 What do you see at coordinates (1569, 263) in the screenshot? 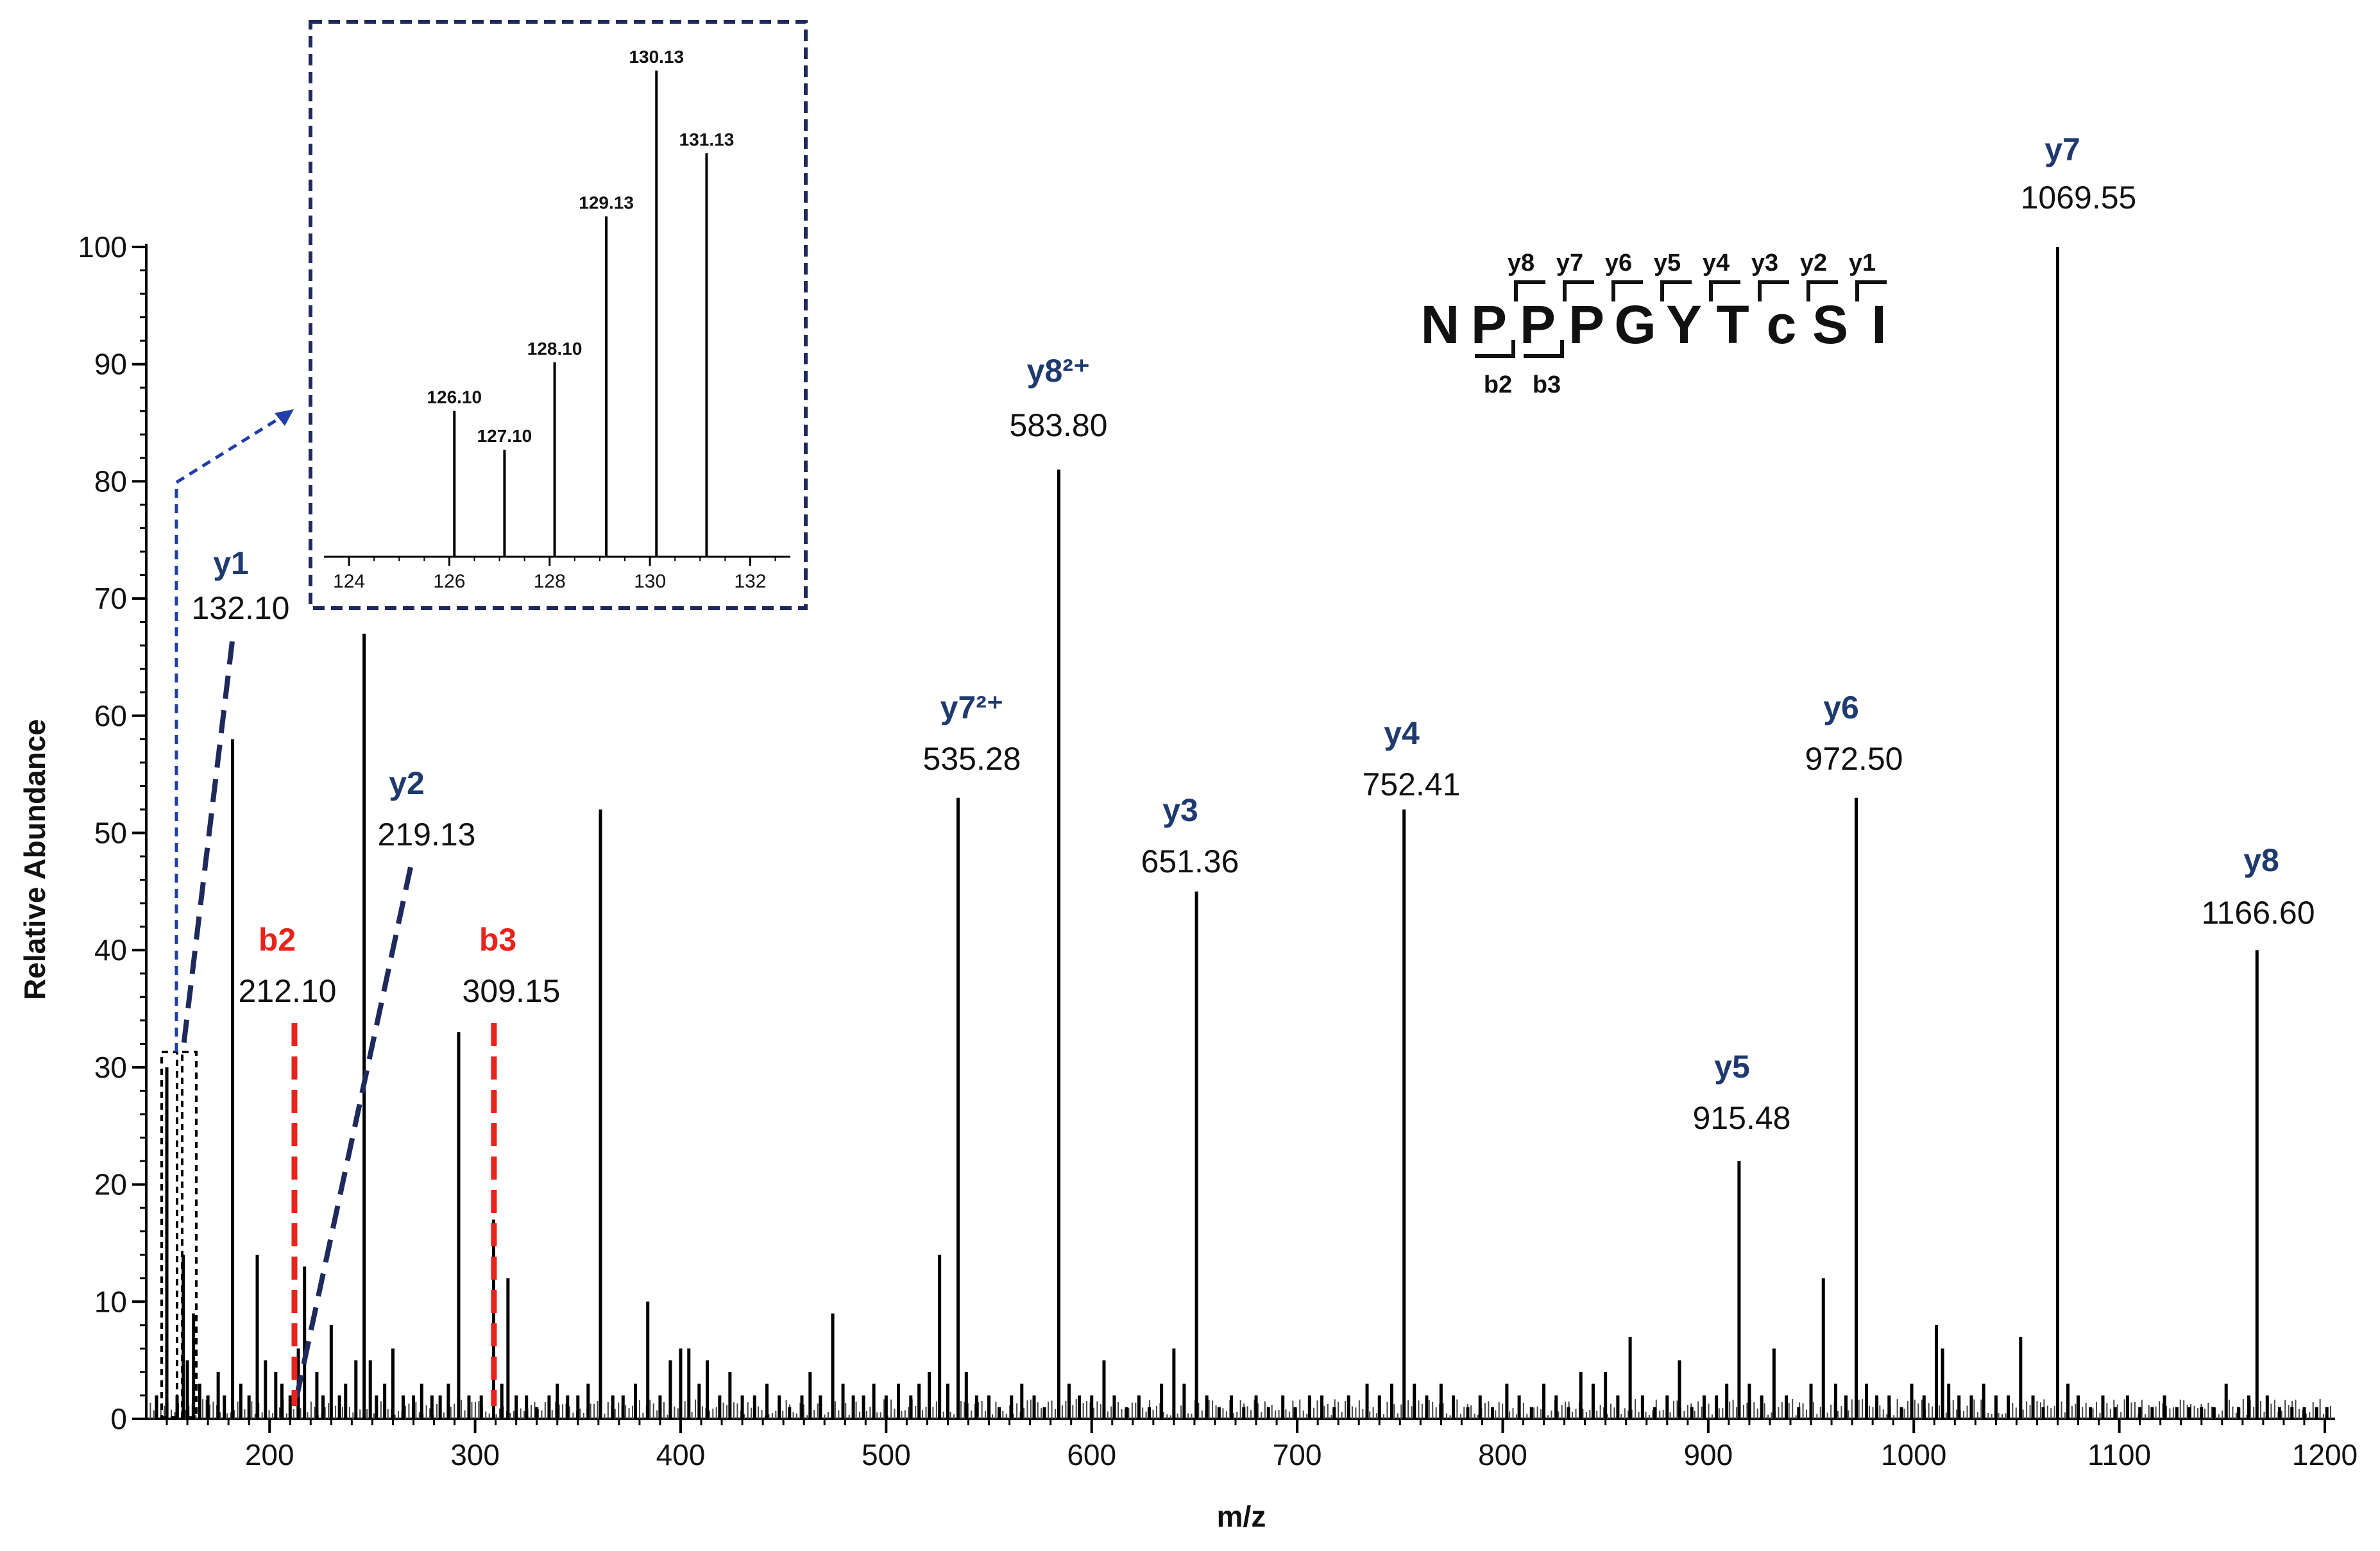
I see `y-ion-label: y7` at bounding box center [1569, 263].